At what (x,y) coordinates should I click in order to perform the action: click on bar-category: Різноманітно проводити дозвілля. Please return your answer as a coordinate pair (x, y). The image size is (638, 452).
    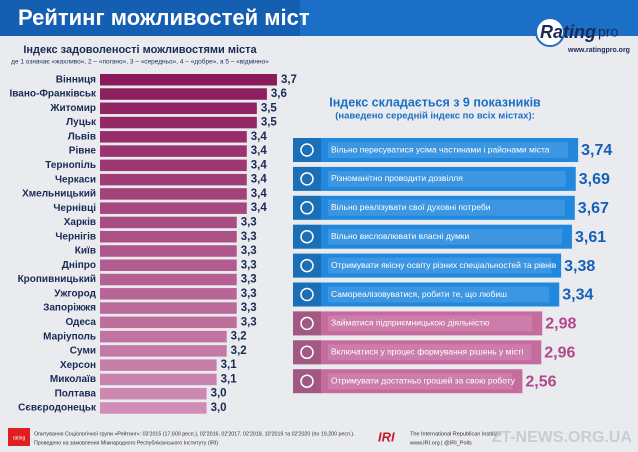
    Looking at the image, I should click on (397, 178).